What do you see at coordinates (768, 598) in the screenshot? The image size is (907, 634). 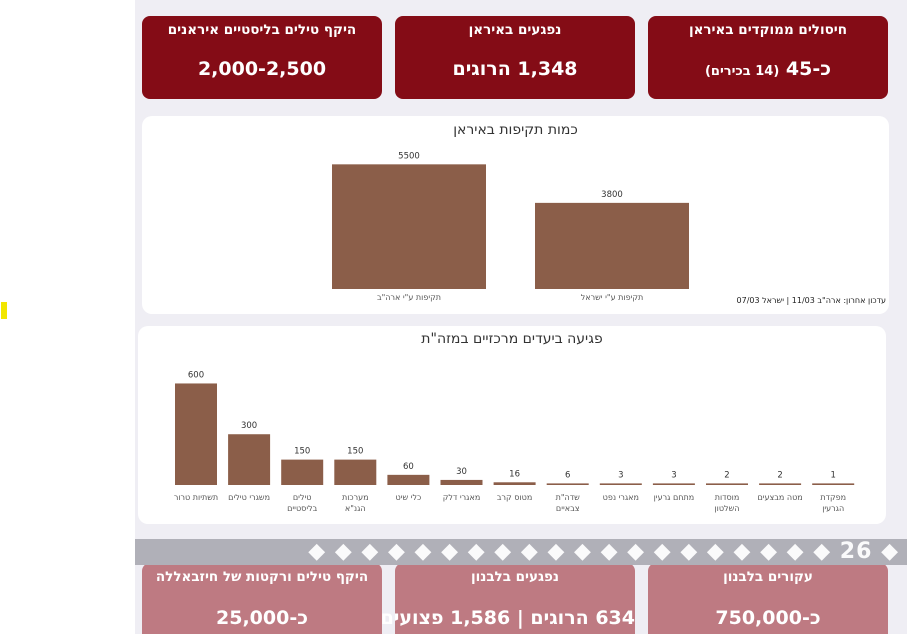 I see `kpi-card-lebanon-displaced: עקורים בלבנון כ-750,000` at bounding box center [768, 598].